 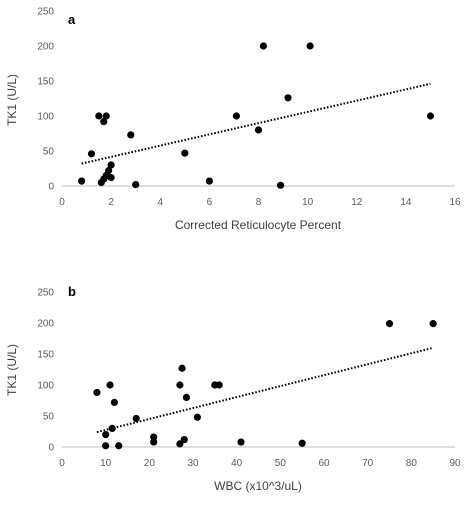 I want to click on panel-b-trendline-line, so click(x=265, y=390).